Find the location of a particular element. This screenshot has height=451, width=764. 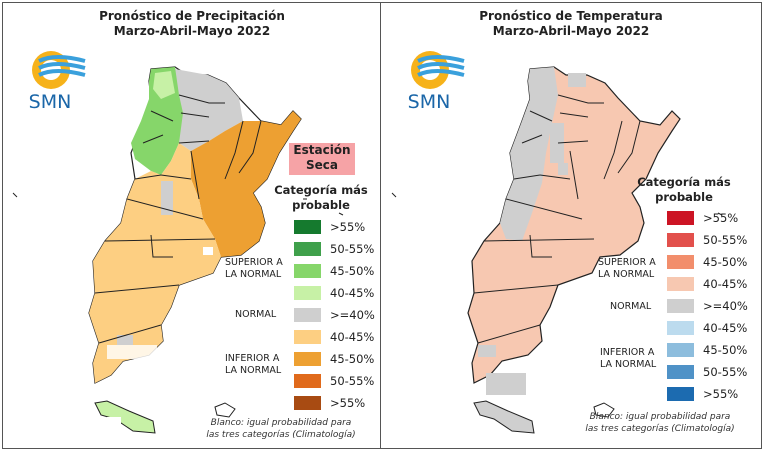

precip-group-above: SUPERIOR A LA NORMAL is located at coordinates (254, 269).